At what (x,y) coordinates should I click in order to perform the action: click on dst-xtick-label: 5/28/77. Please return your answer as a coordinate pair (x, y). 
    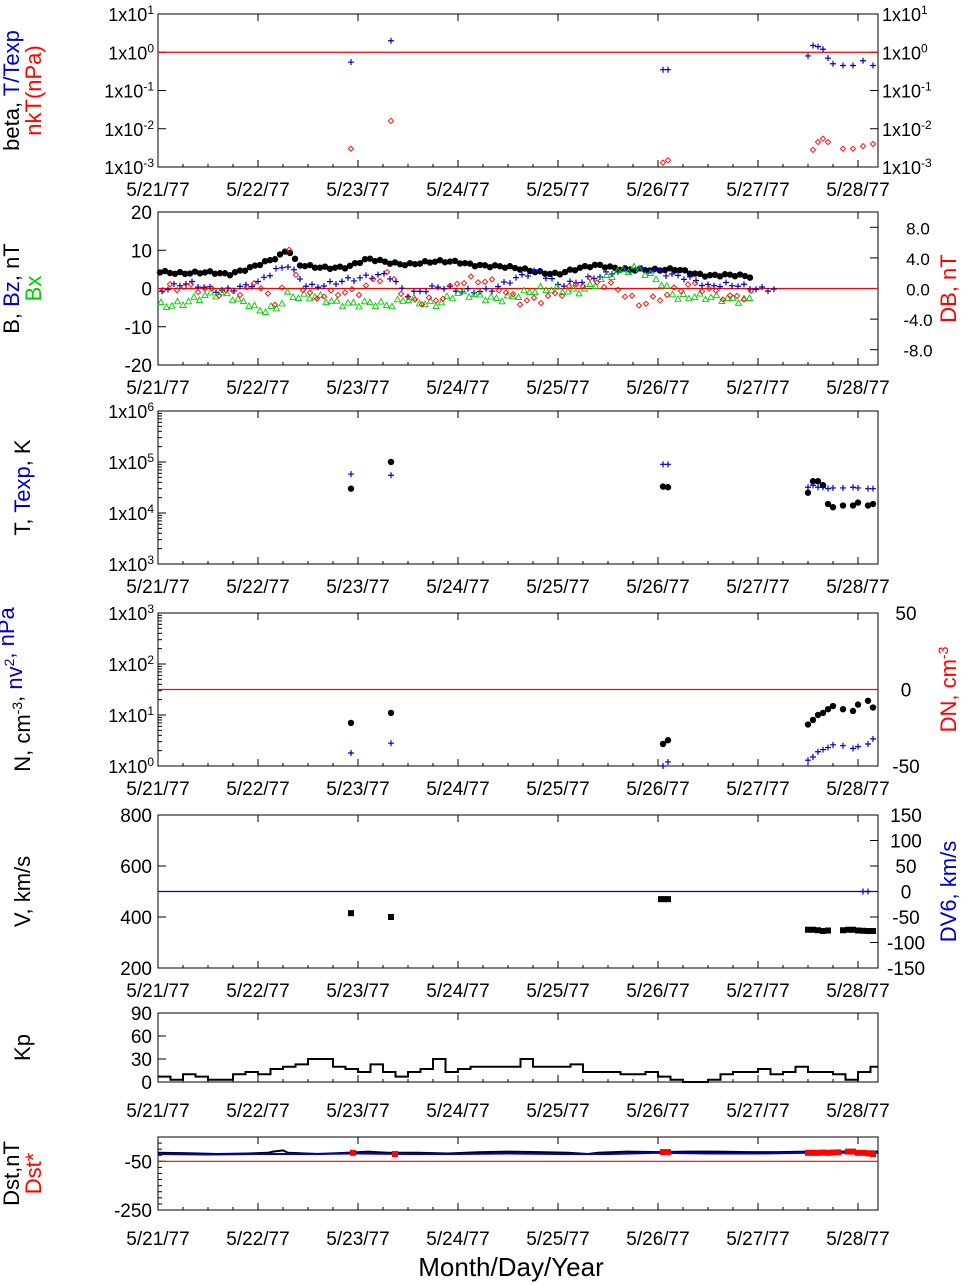
    Looking at the image, I should click on (857, 1239).